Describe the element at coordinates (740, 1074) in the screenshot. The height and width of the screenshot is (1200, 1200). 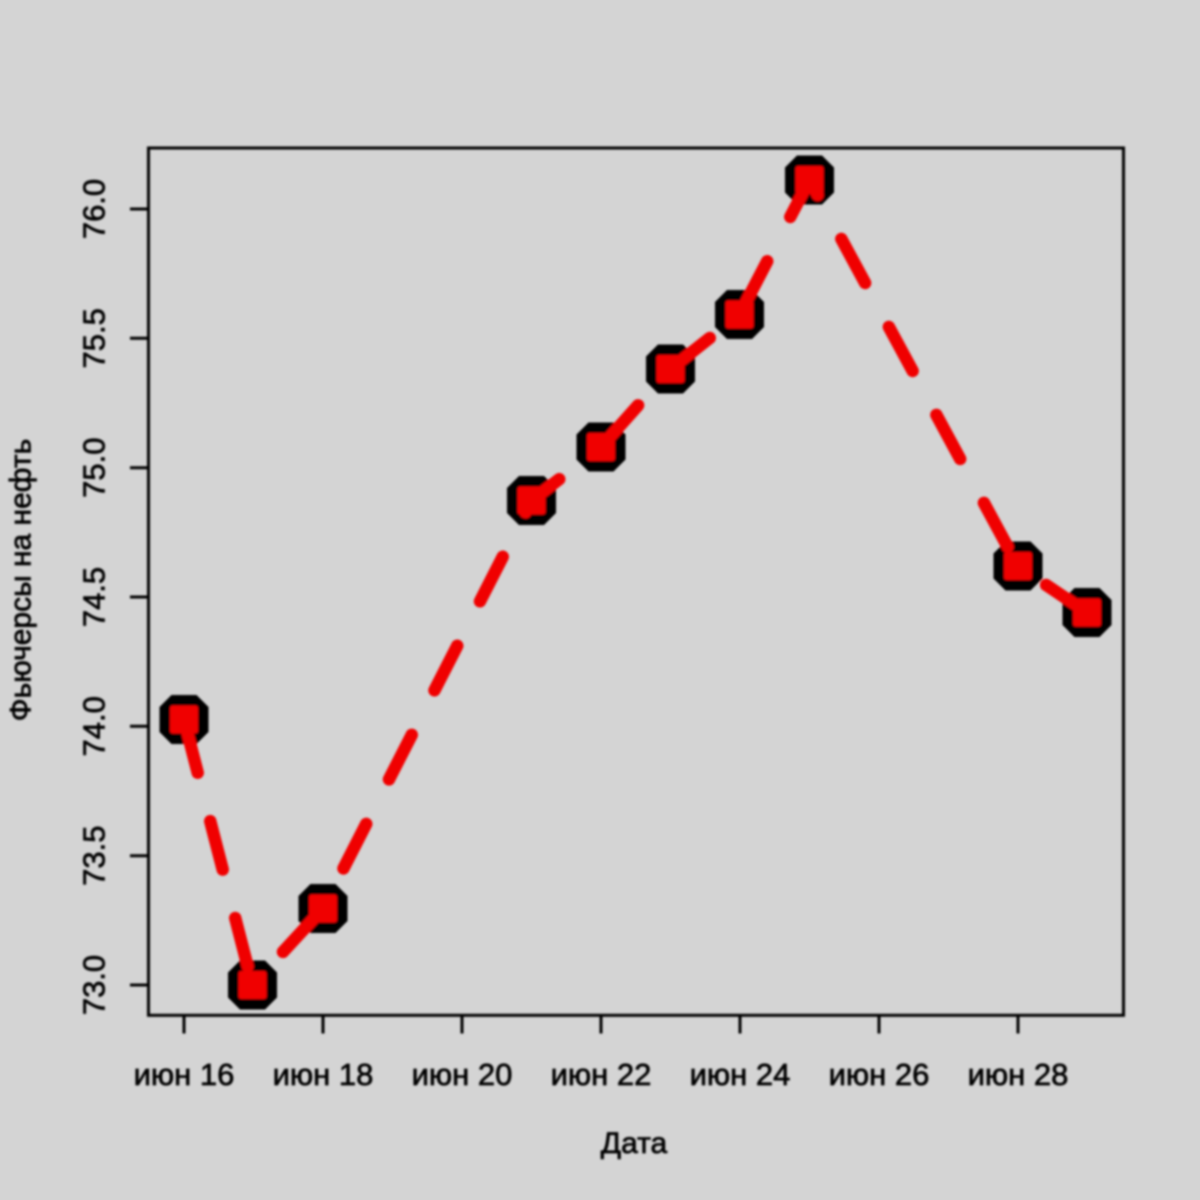
I see `svg-text: июн 24` at that location.